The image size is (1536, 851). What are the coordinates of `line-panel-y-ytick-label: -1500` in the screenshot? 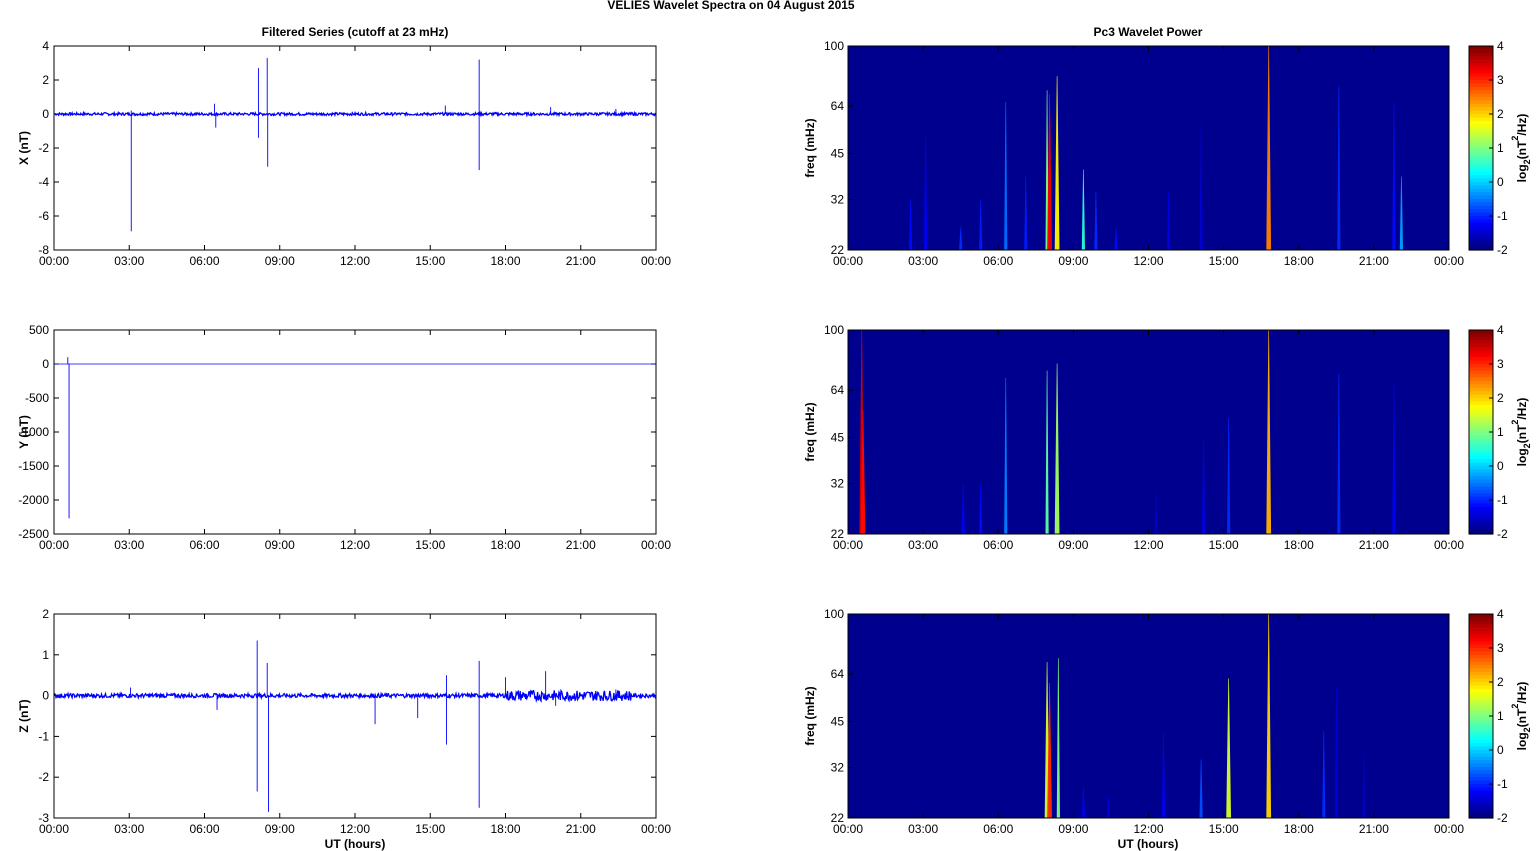 It's located at (33, 466).